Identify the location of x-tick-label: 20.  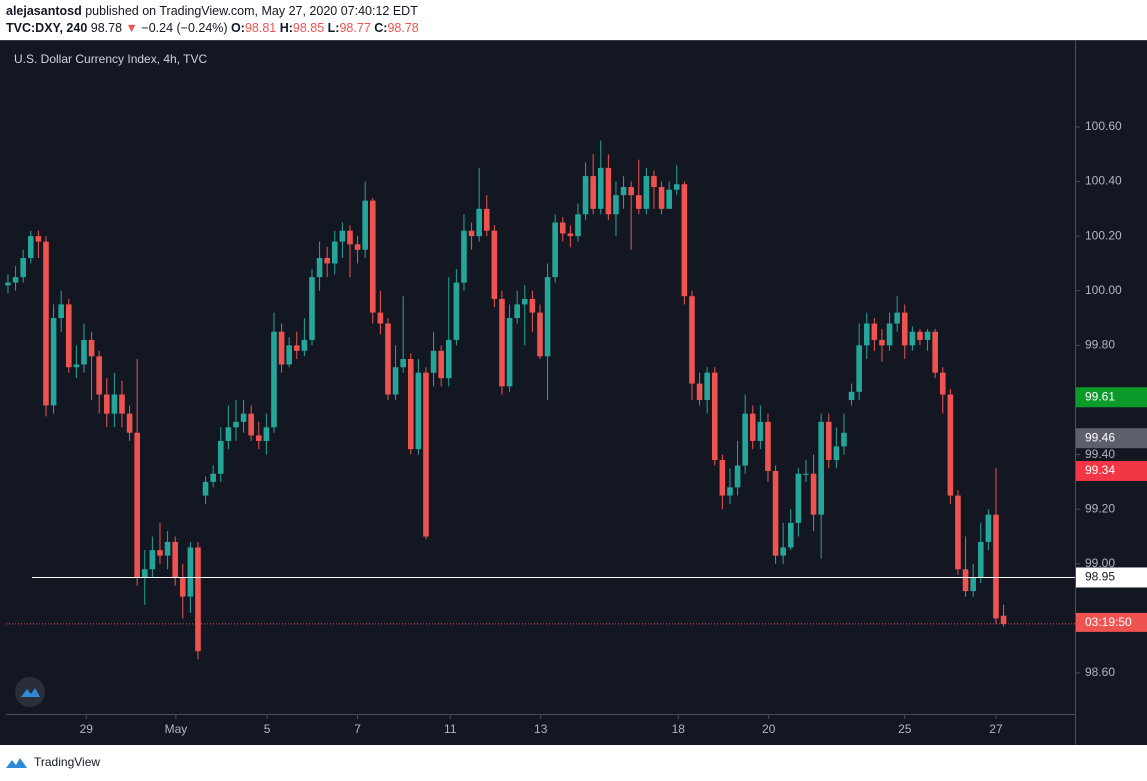
(769, 729).